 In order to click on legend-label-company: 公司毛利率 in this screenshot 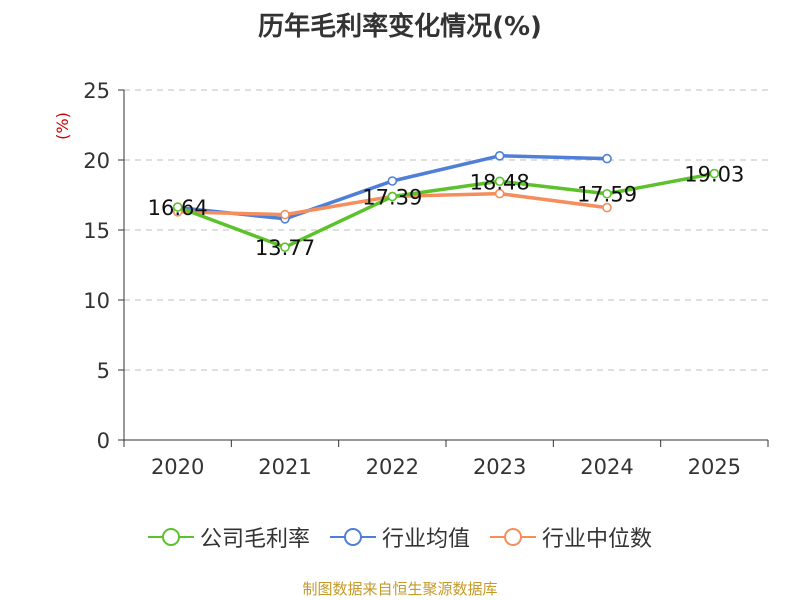, I will do `click(254, 539)`.